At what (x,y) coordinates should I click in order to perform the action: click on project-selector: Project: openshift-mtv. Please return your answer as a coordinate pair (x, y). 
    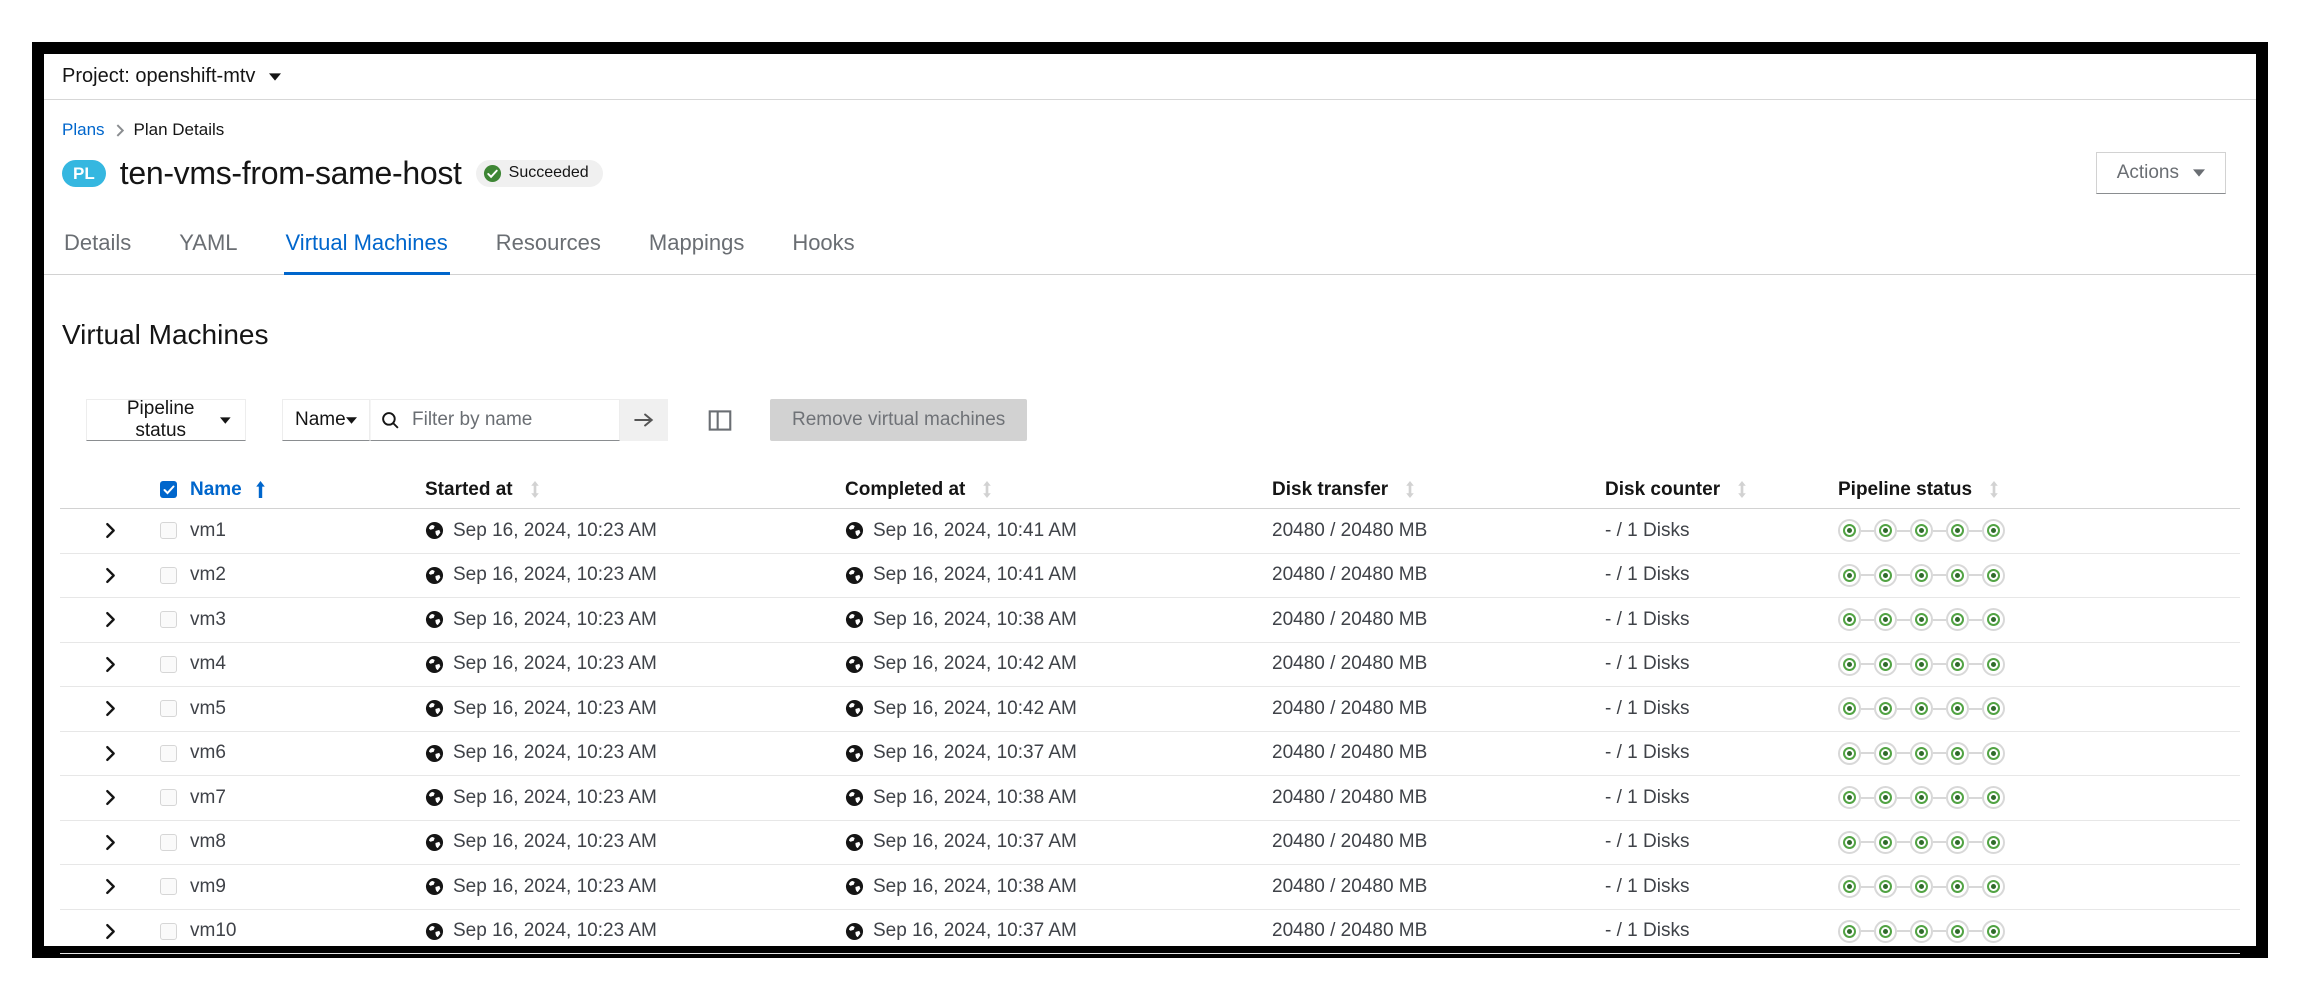
    Looking at the image, I should click on (172, 76).